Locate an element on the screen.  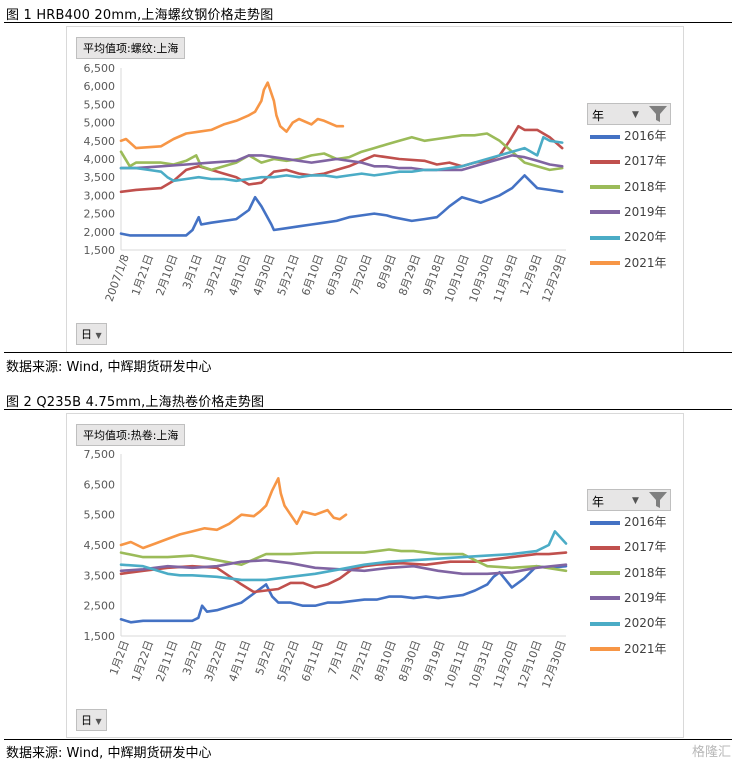
legend-label: 2018年 is located at coordinates (645, 186).